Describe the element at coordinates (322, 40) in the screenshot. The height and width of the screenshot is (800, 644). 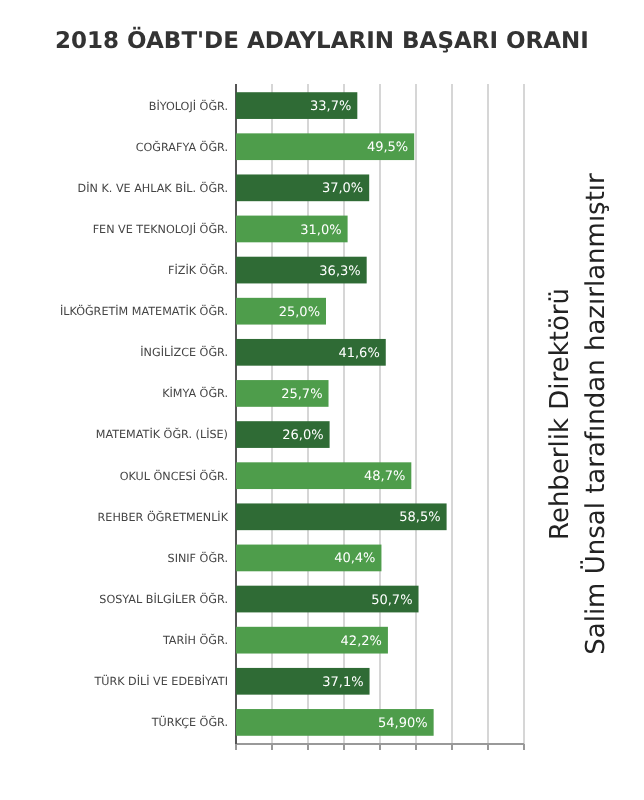
I see `chart-title: 2018 ÖABT'DE ADAYLARIN BAŞARI ORANI` at that location.